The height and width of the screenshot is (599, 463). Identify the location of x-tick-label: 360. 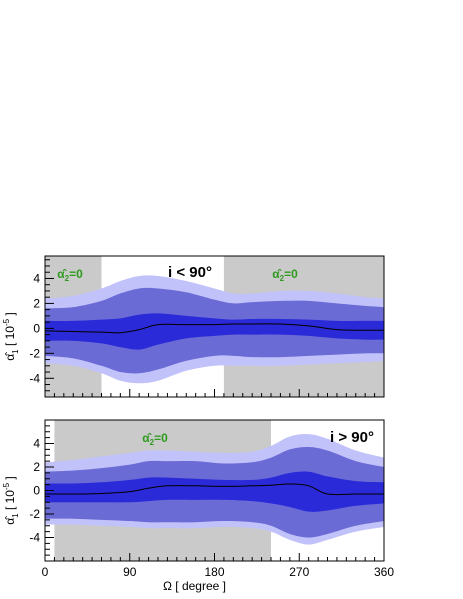
(384, 572).